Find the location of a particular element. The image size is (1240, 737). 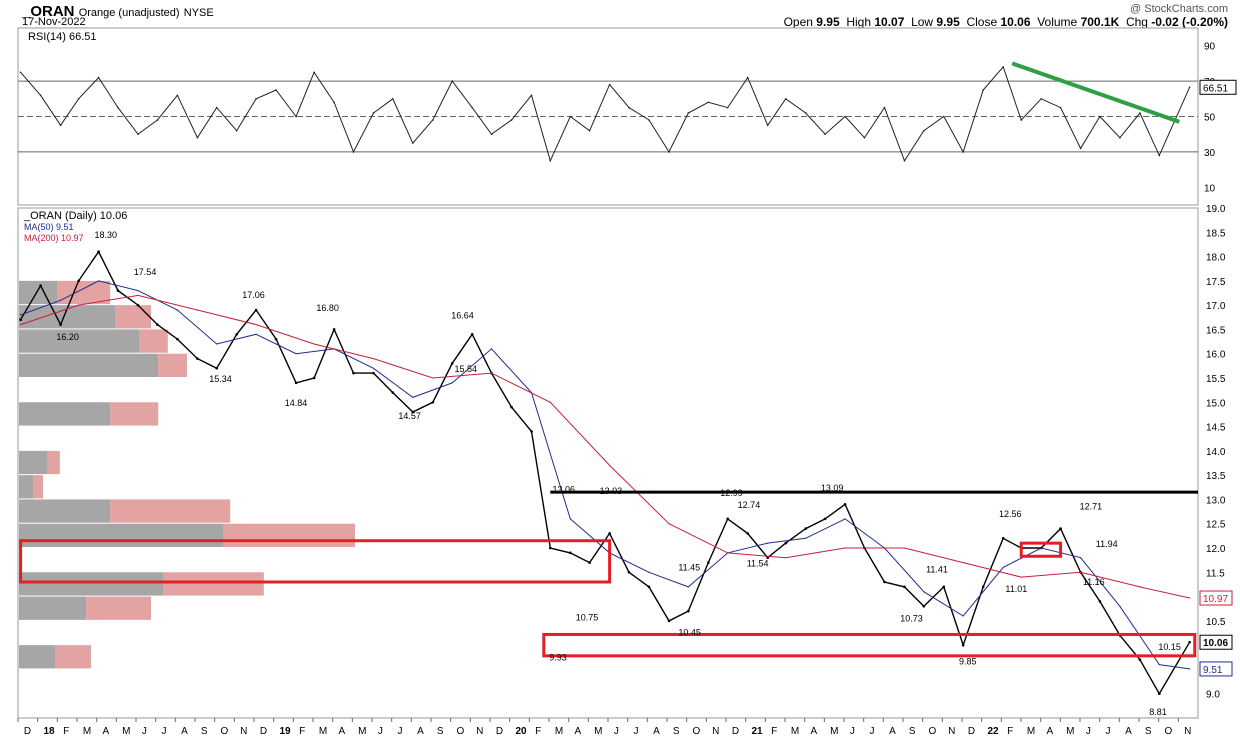

rsi-trendline is located at coordinates (1095, 92).